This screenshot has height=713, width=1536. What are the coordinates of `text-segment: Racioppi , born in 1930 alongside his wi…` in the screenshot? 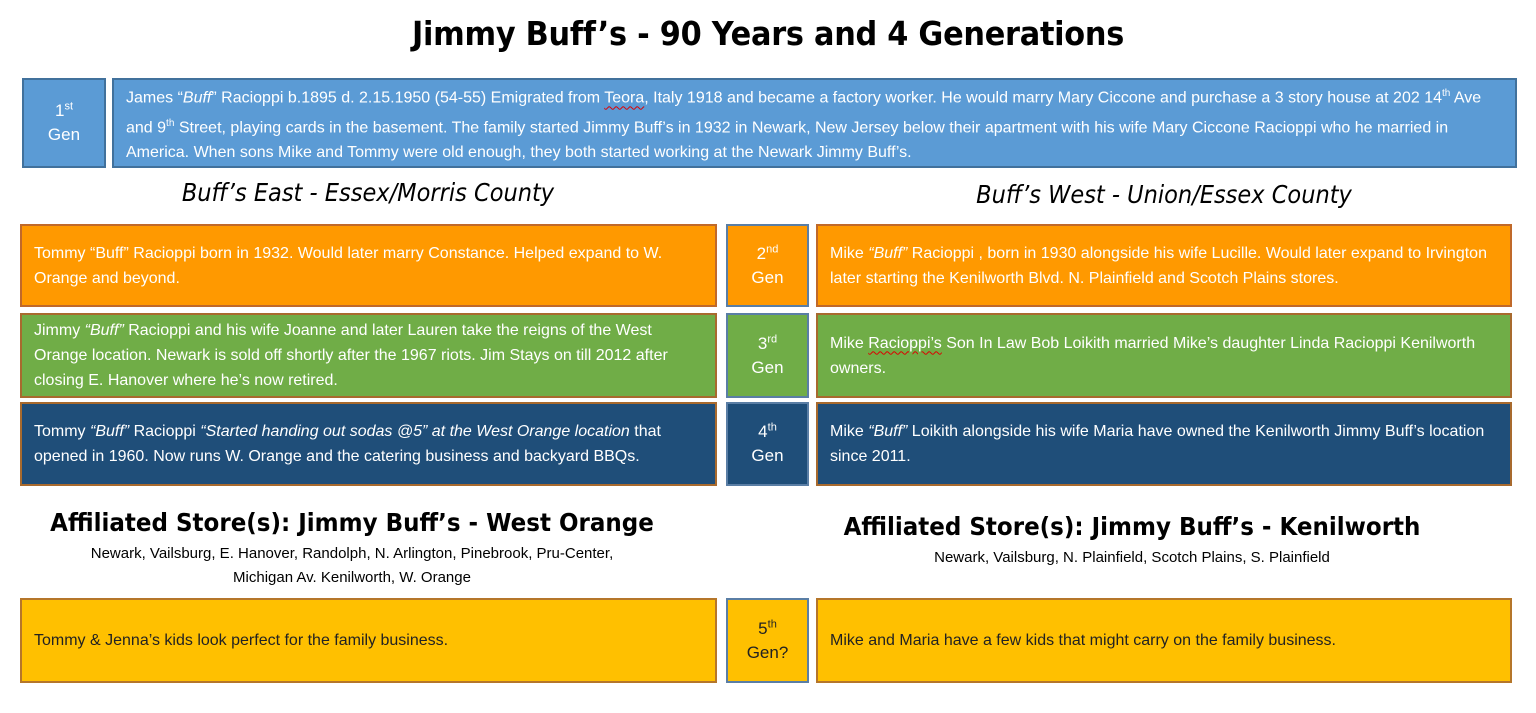 It's located at (1158, 265).